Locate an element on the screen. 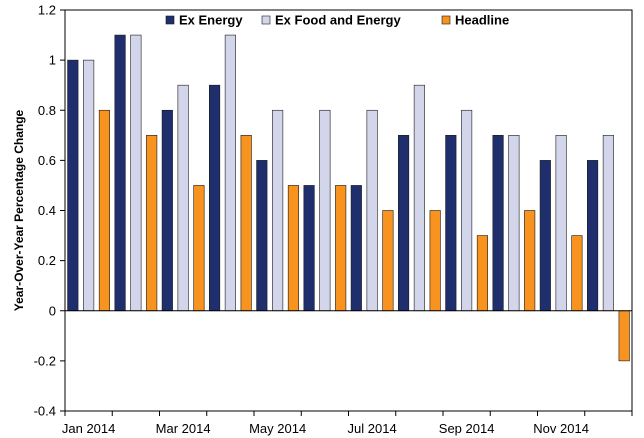 The height and width of the screenshot is (438, 644). y-tick-label: 0 is located at coordinates (52, 310).